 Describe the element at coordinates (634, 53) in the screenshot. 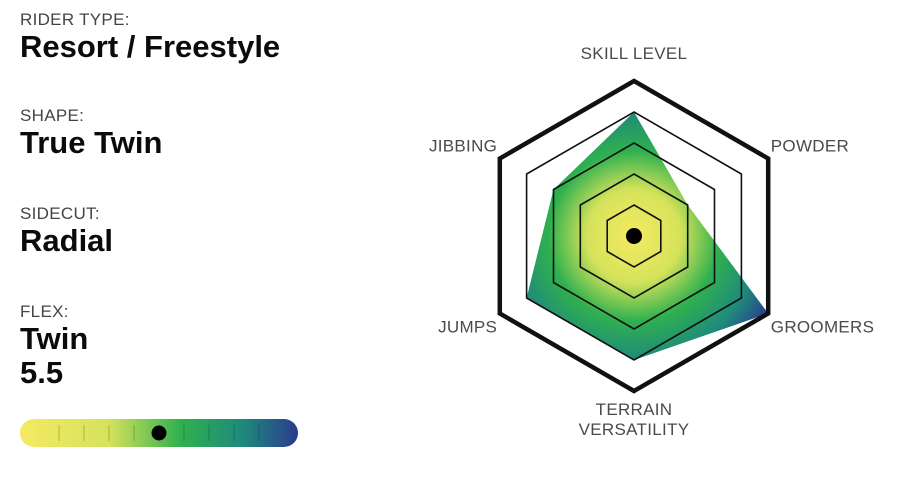

I see `radar-axis-label-1: SKILL LEVEL` at that location.